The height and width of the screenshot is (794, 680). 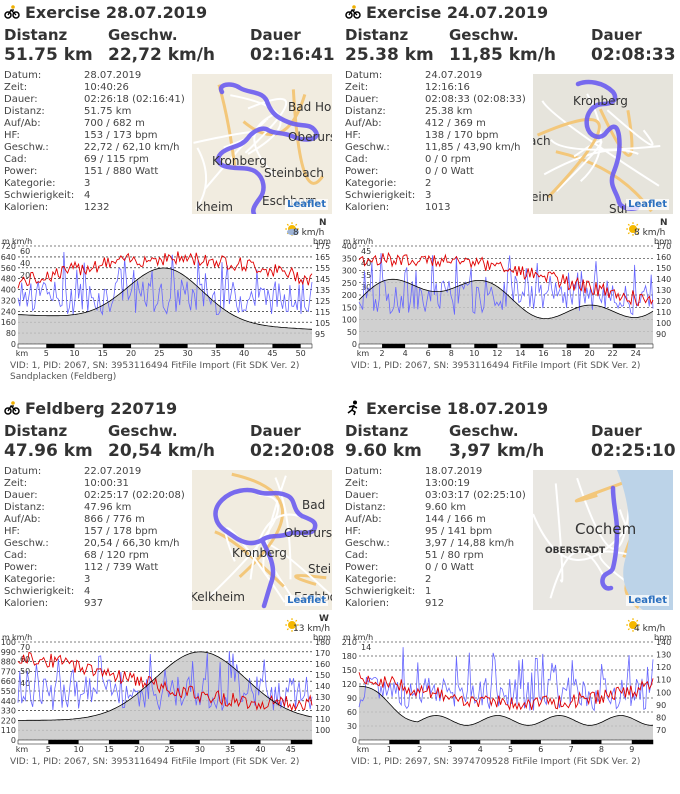 What do you see at coordinates (30, 579) in the screenshot?
I see `details-key: Kategorie:` at bounding box center [30, 579].